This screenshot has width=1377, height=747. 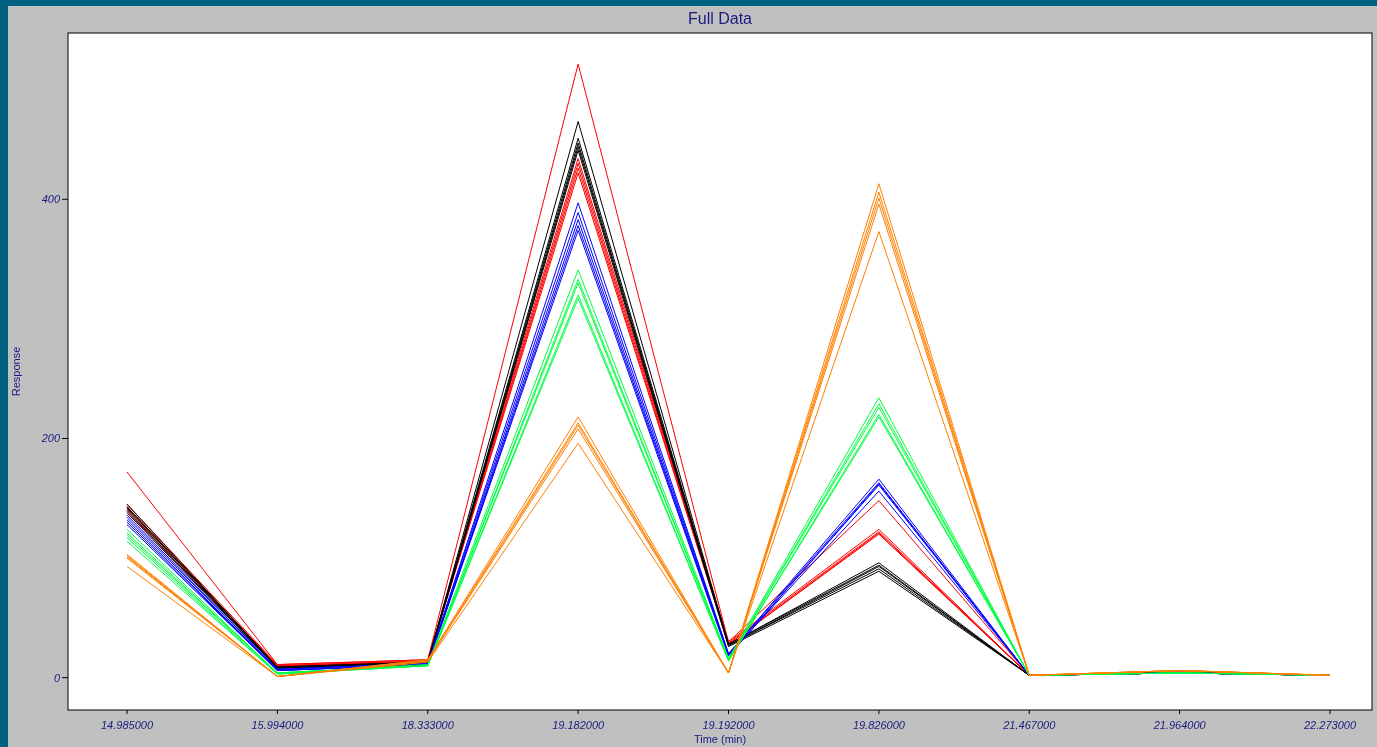 What do you see at coordinates (127, 725) in the screenshot?
I see `x-tick-label: 14.985000` at bounding box center [127, 725].